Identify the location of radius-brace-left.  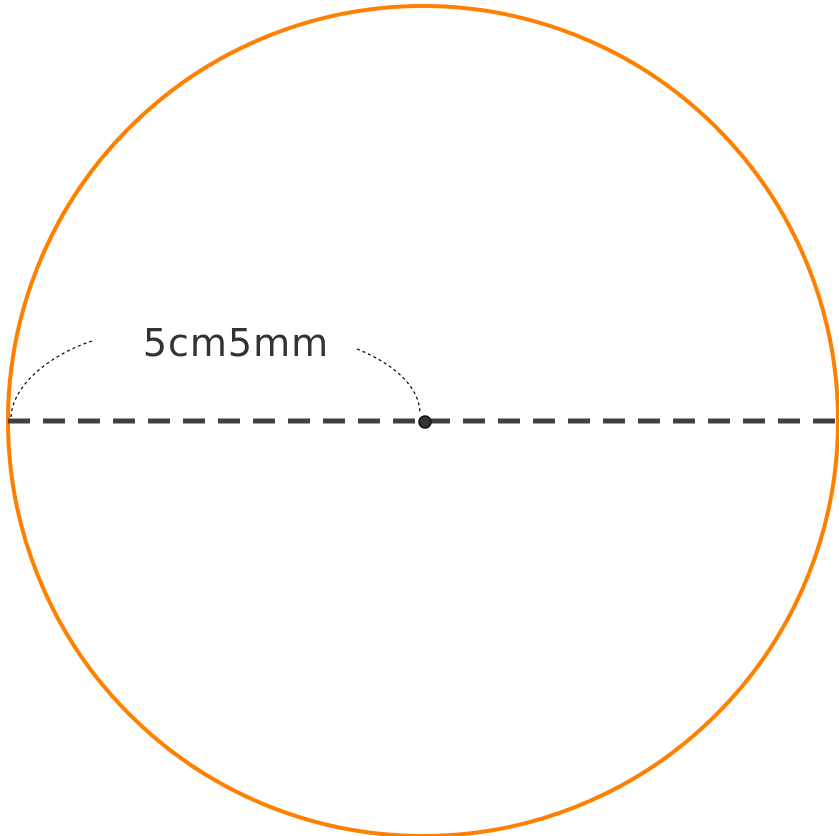
(51, 379).